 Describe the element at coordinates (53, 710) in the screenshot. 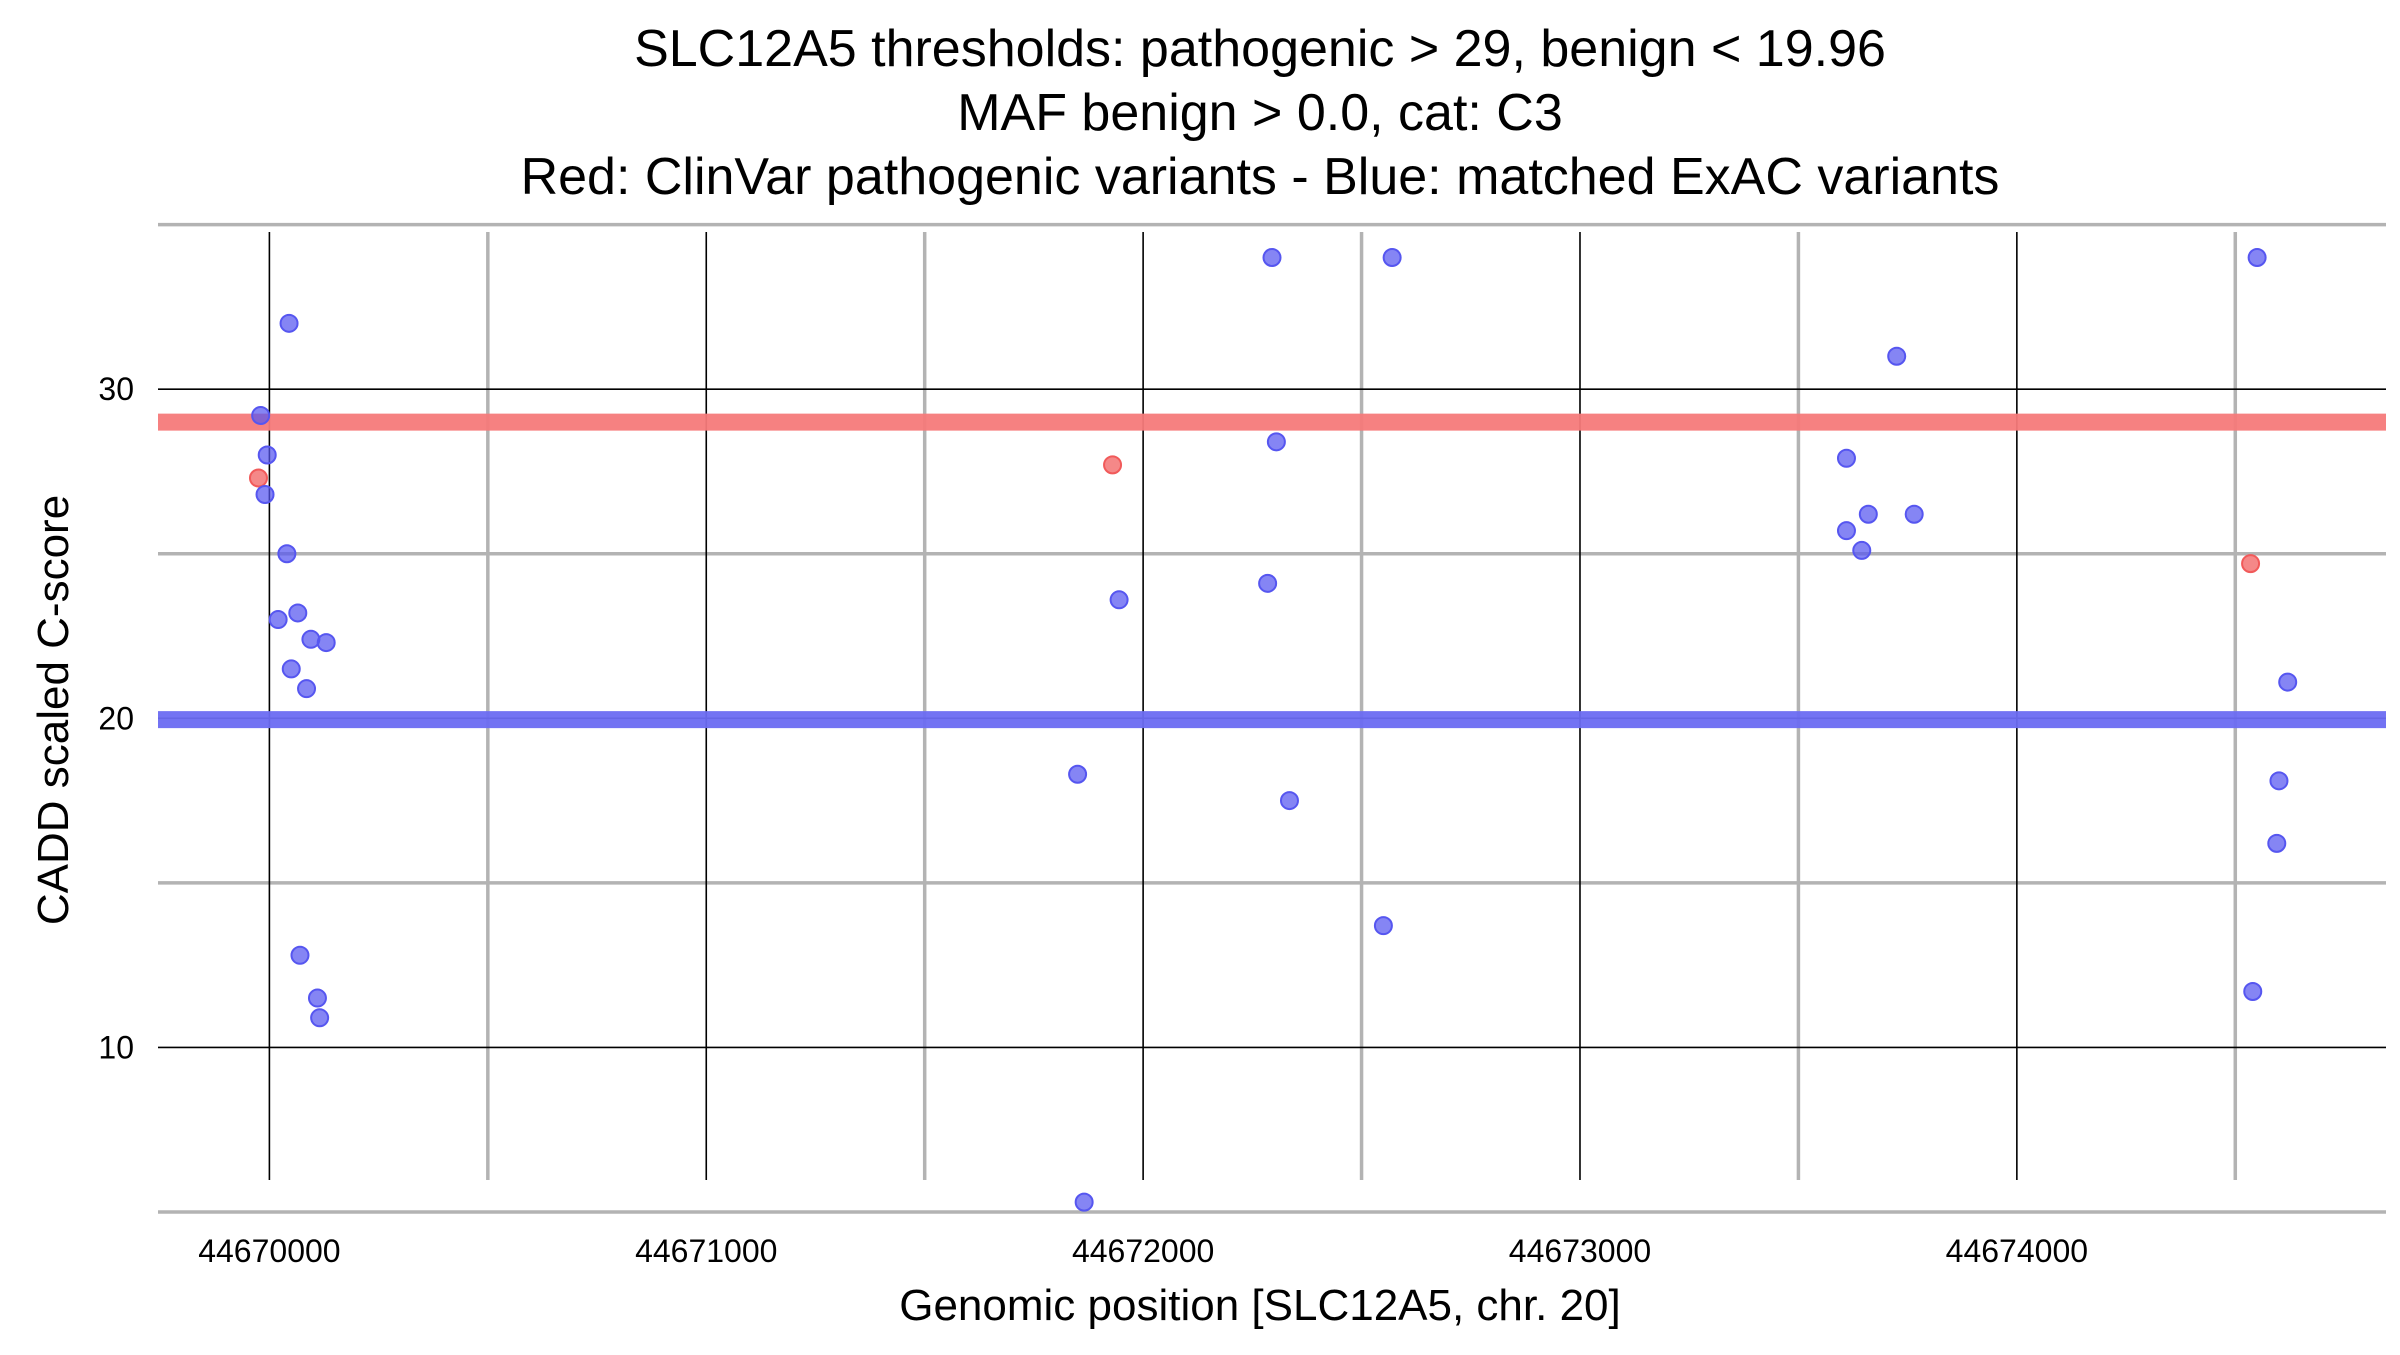

I see `y-axis-title: CADD scaled C-score` at that location.